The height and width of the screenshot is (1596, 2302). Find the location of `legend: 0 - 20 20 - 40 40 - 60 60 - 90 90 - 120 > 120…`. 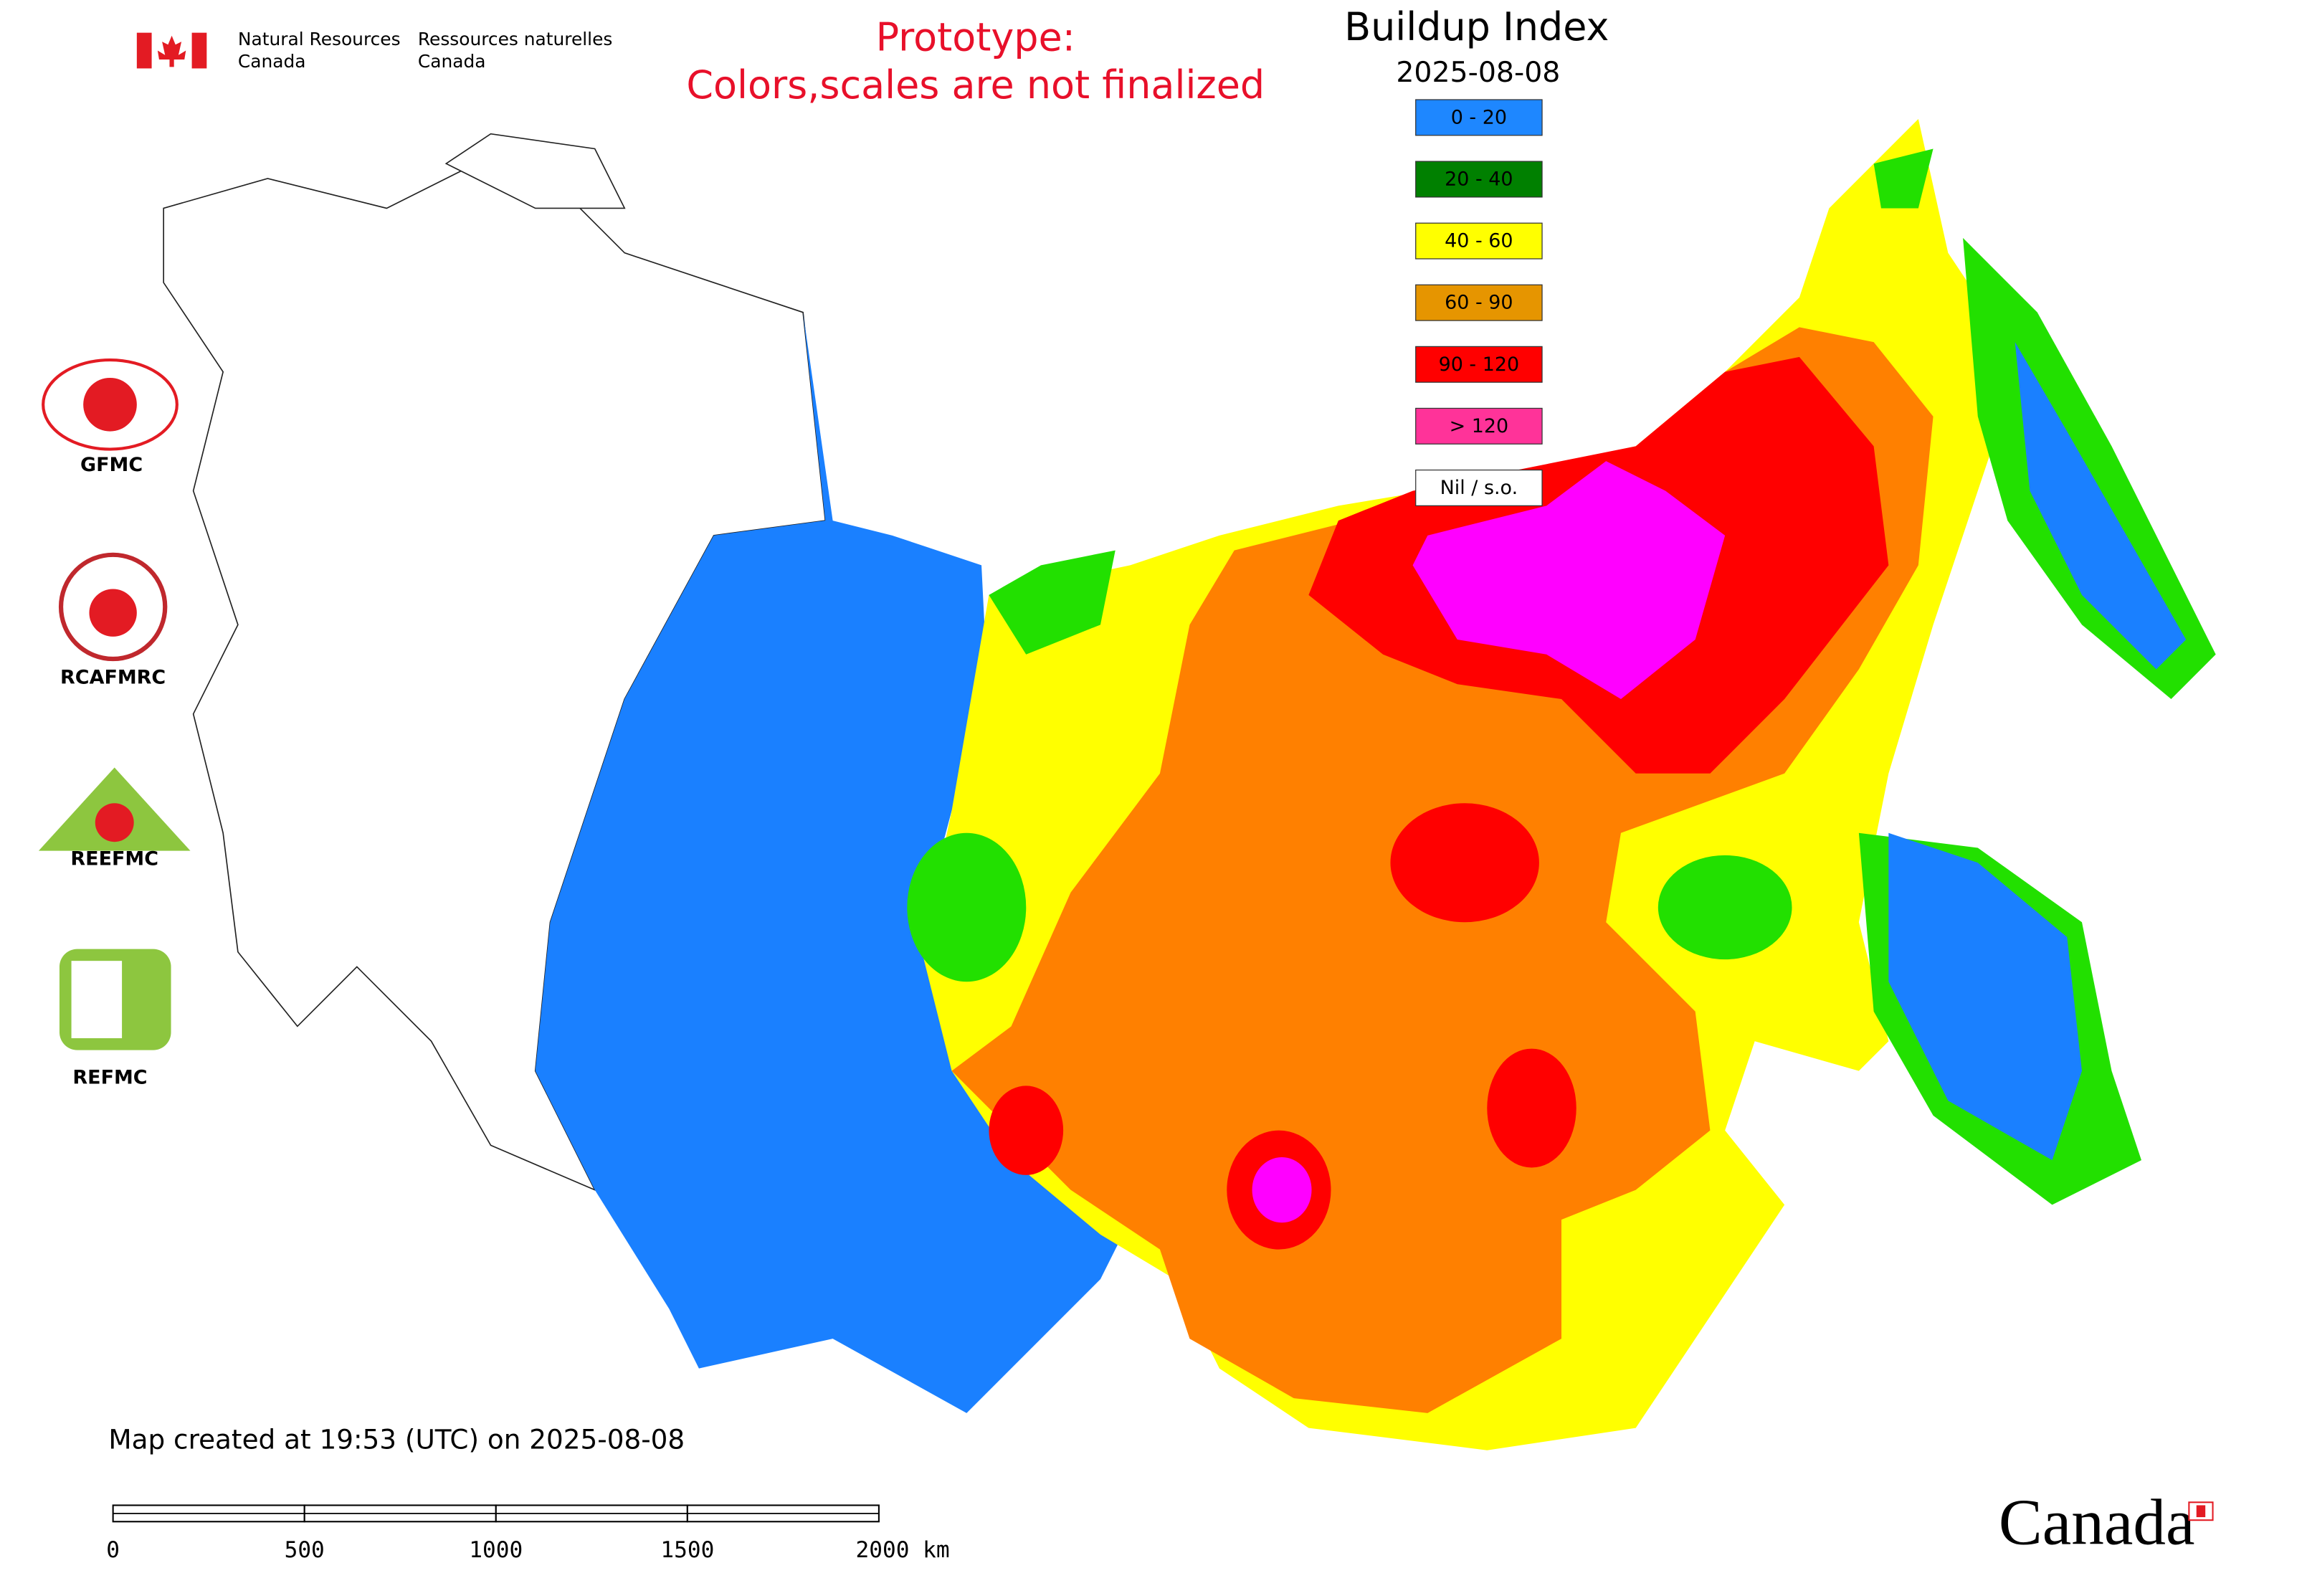

legend: 0 - 20 20 - 40 40 - 60 60 - 90 90 - 120 > 120… is located at coordinates (1479, 302).